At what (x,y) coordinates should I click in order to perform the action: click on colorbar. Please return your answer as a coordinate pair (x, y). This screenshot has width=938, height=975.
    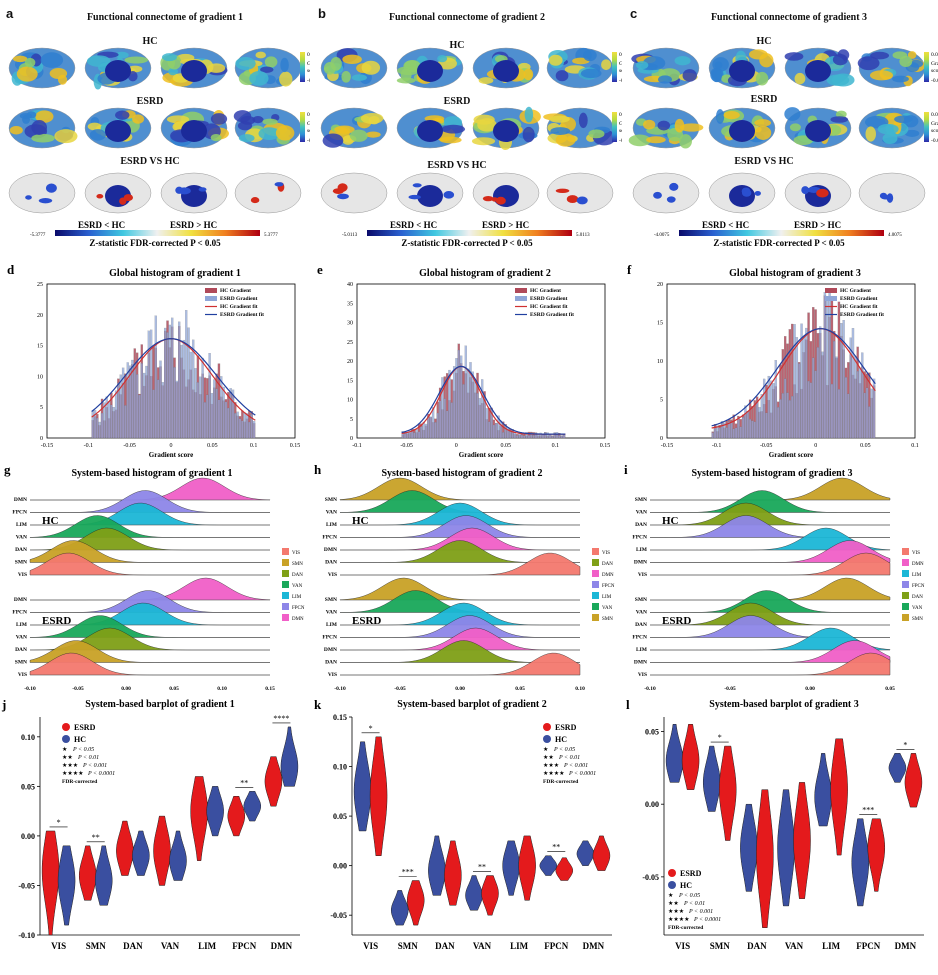
    Looking at the image, I should click on (926, 127).